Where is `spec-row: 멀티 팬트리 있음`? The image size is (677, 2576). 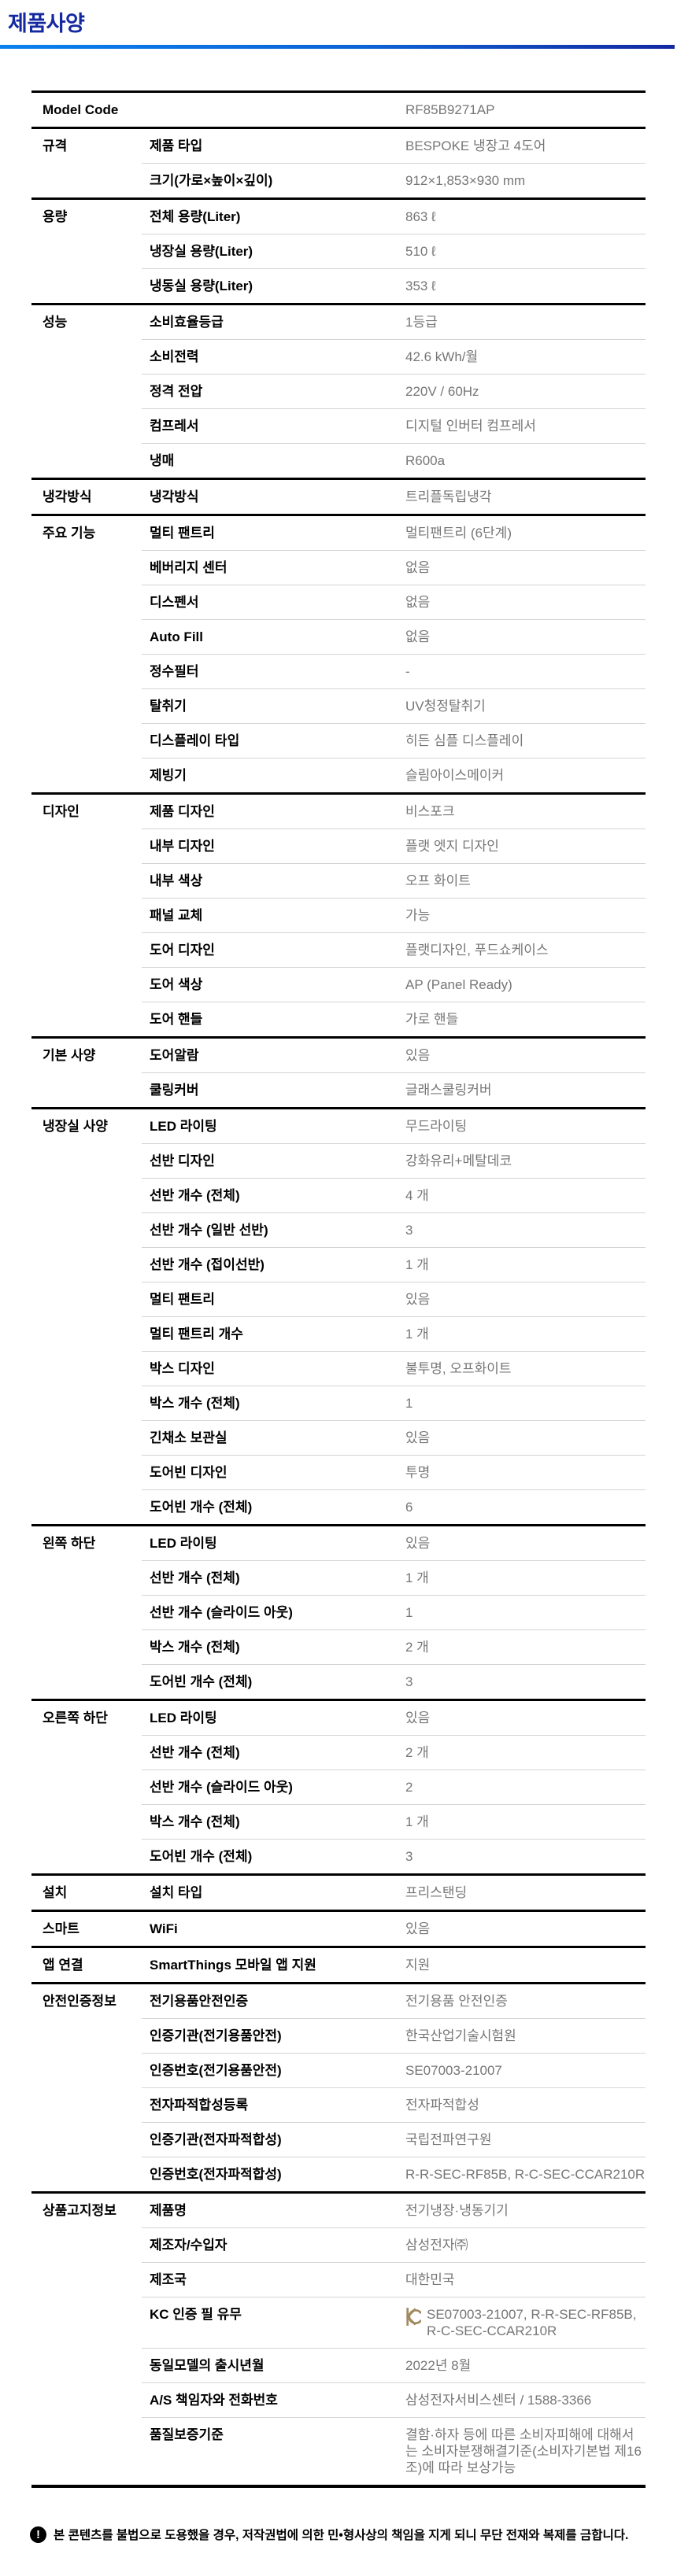 spec-row: 멀티 팬트리 있음 is located at coordinates (394, 1299).